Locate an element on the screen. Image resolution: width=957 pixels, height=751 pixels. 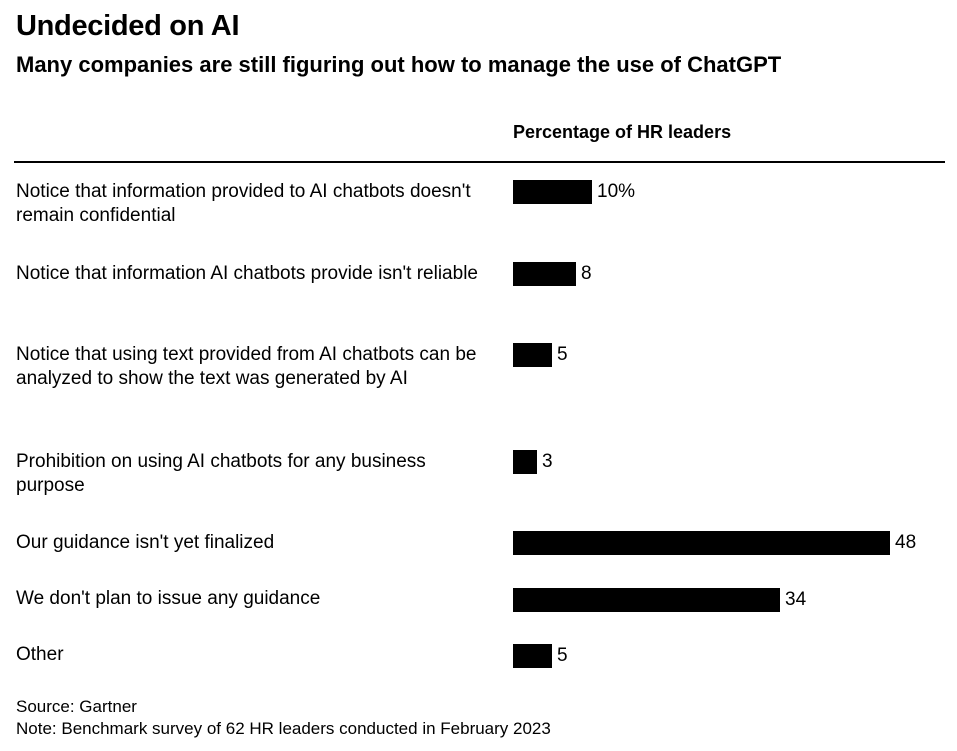
category-label: Other is located at coordinates (40, 654).